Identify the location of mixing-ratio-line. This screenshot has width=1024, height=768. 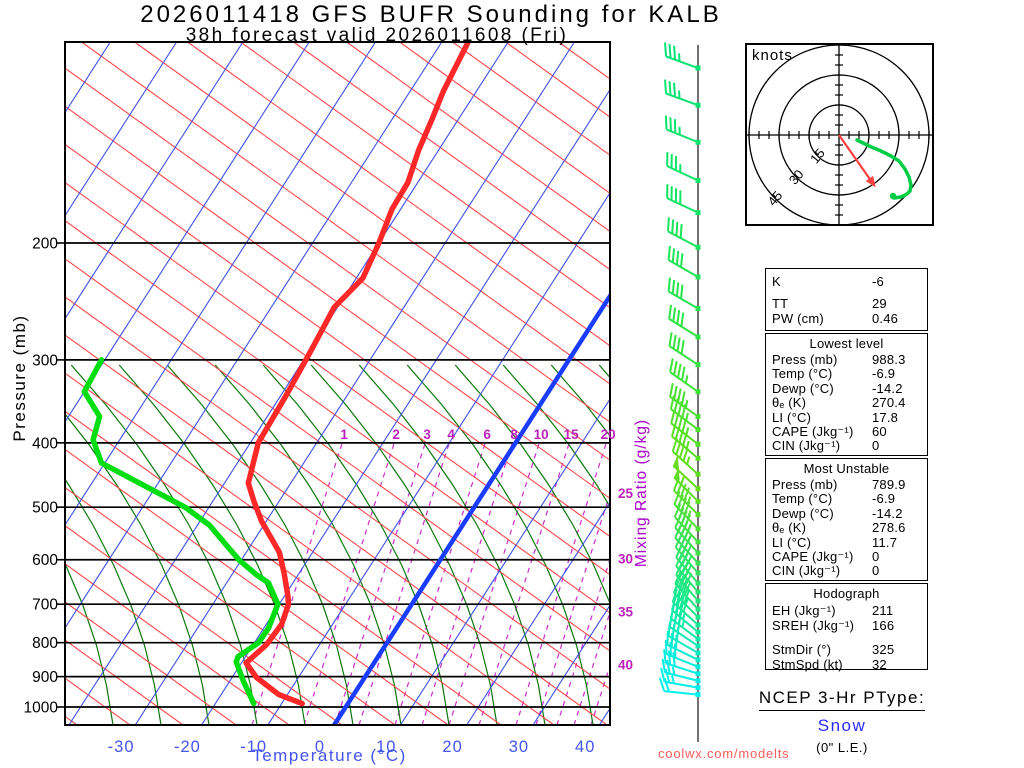
(572, 609).